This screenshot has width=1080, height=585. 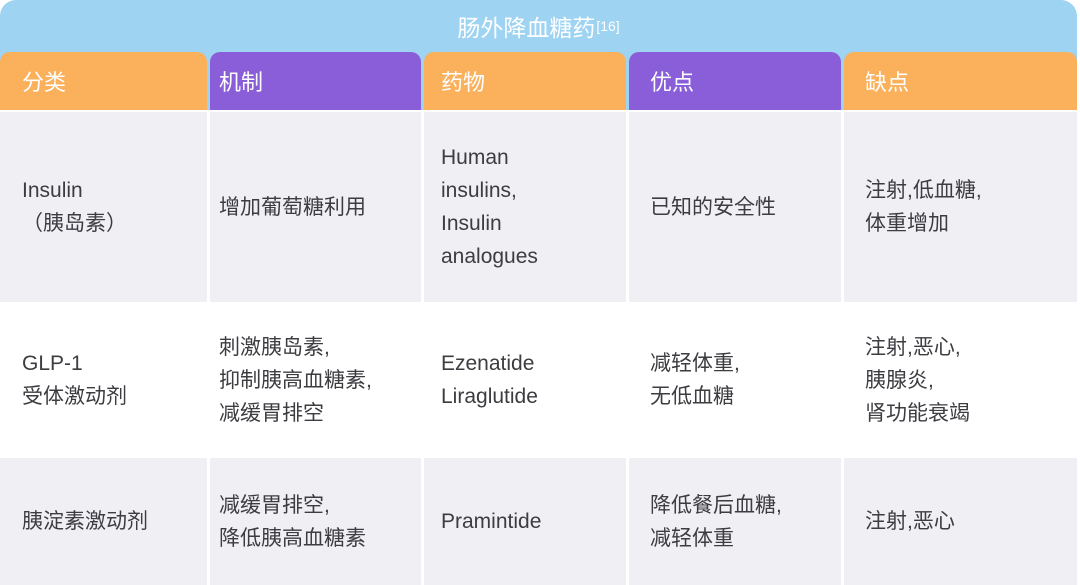 What do you see at coordinates (315, 81) in the screenshot?
I see `column-header-mechanism: 机制` at bounding box center [315, 81].